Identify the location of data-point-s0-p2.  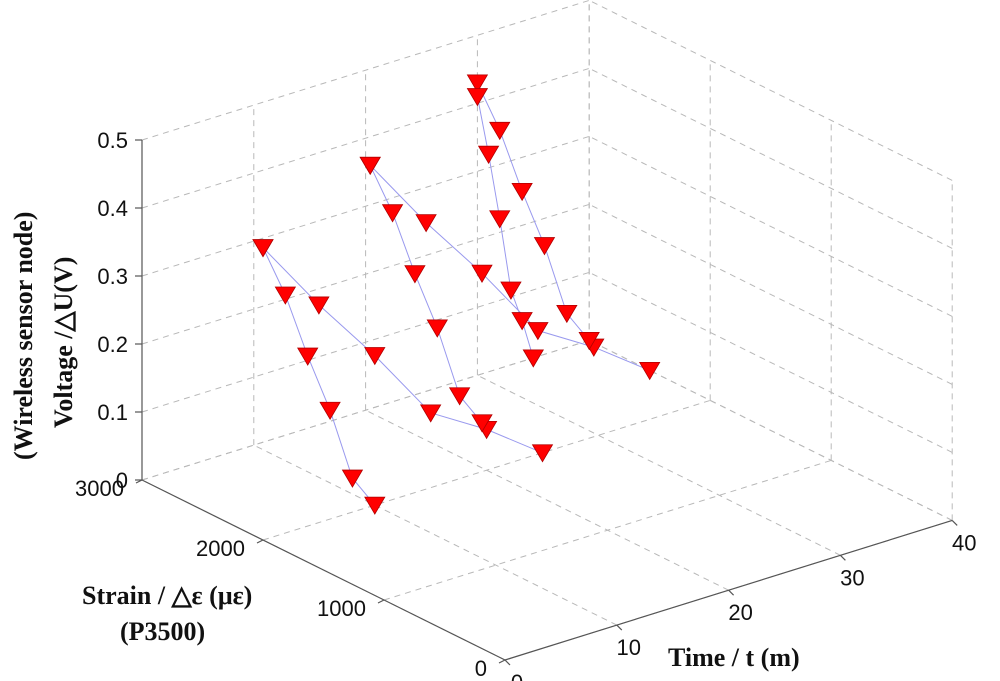
(375, 356).